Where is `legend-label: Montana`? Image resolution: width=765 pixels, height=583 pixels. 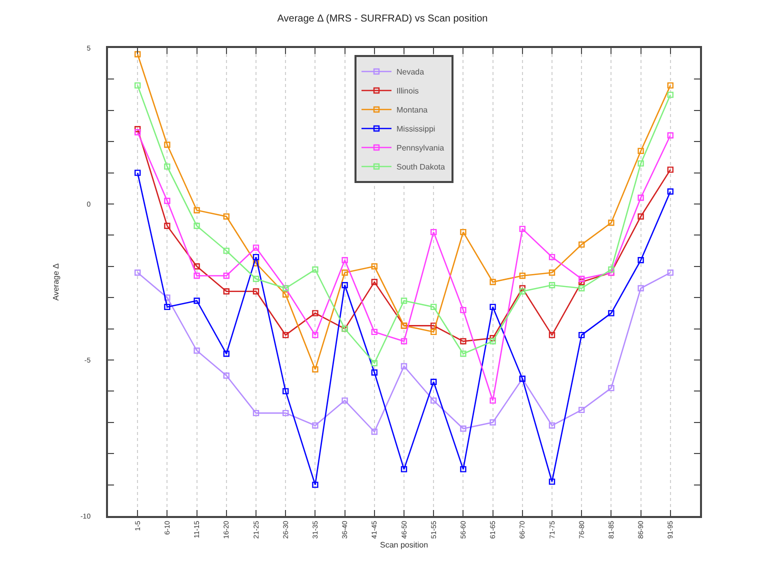
legend-label: Montana is located at coordinates (412, 110).